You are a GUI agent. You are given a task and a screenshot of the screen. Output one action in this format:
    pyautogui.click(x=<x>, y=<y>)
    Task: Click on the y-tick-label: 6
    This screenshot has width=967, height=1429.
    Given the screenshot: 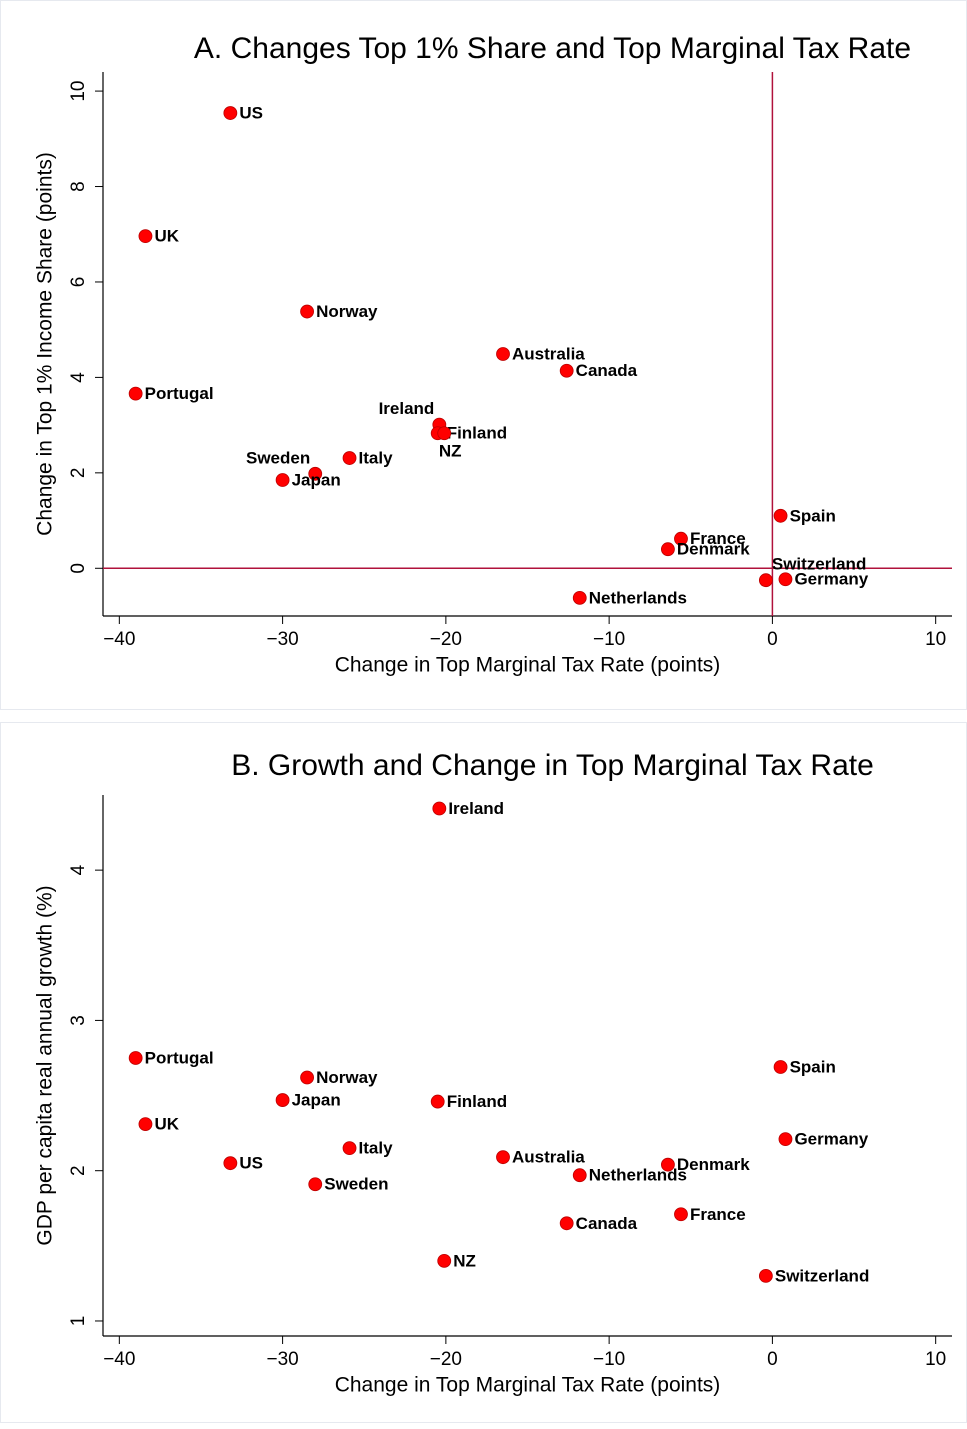 What is the action you would take?
    pyautogui.click(x=78, y=282)
    